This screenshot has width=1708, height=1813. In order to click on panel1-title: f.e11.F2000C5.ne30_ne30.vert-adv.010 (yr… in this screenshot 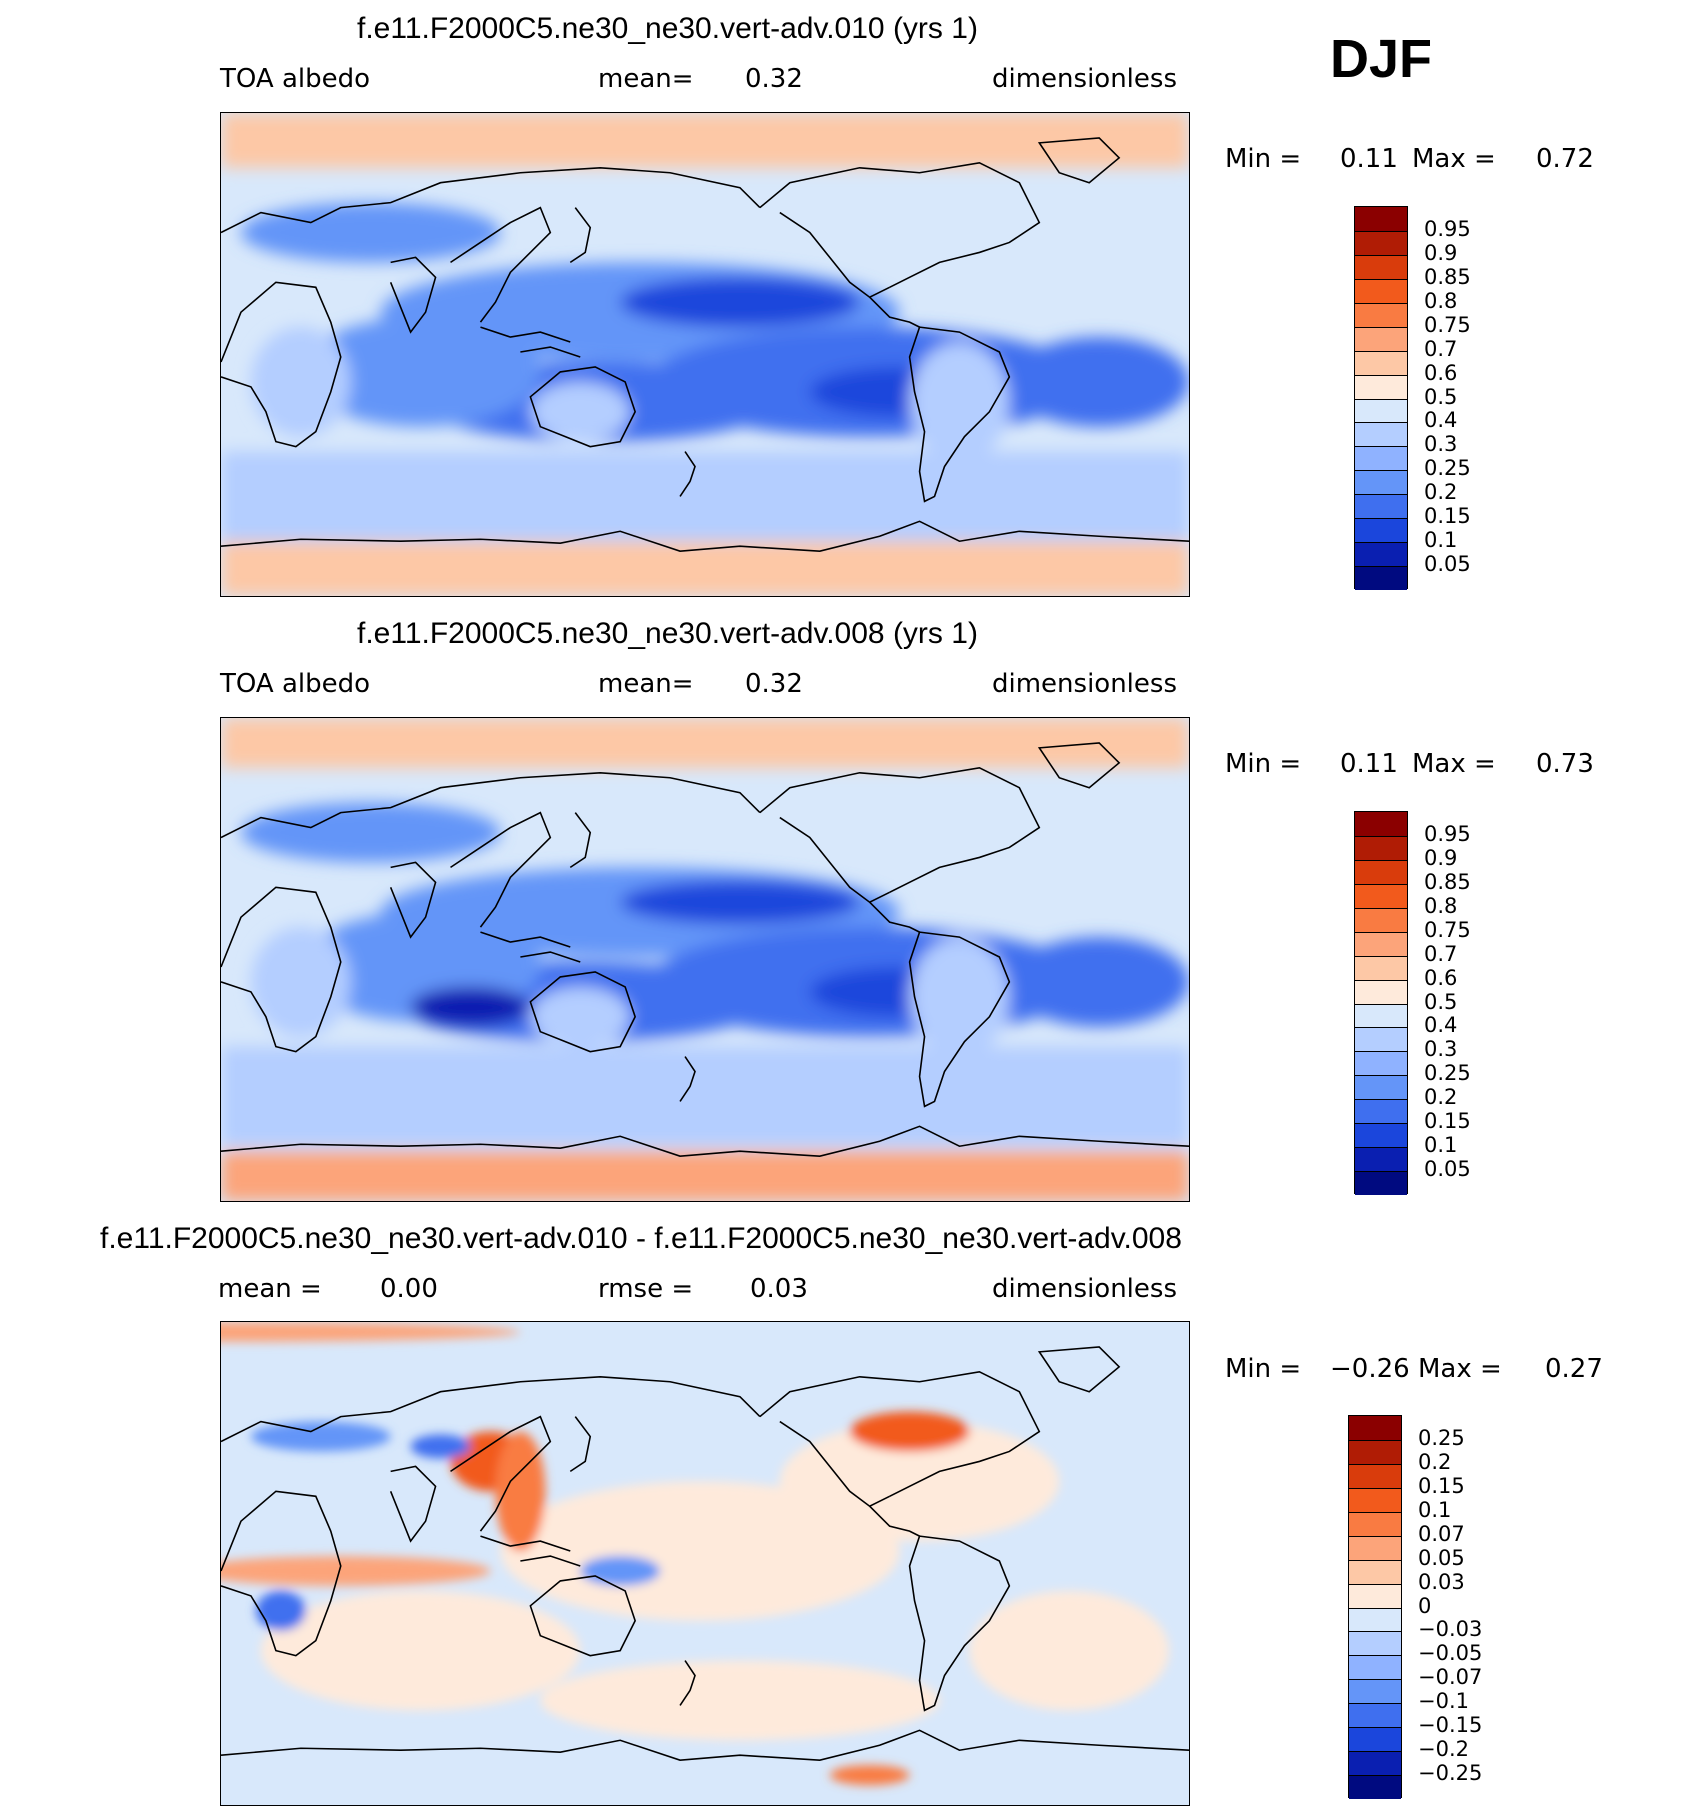, I will do `click(667, 28)`.